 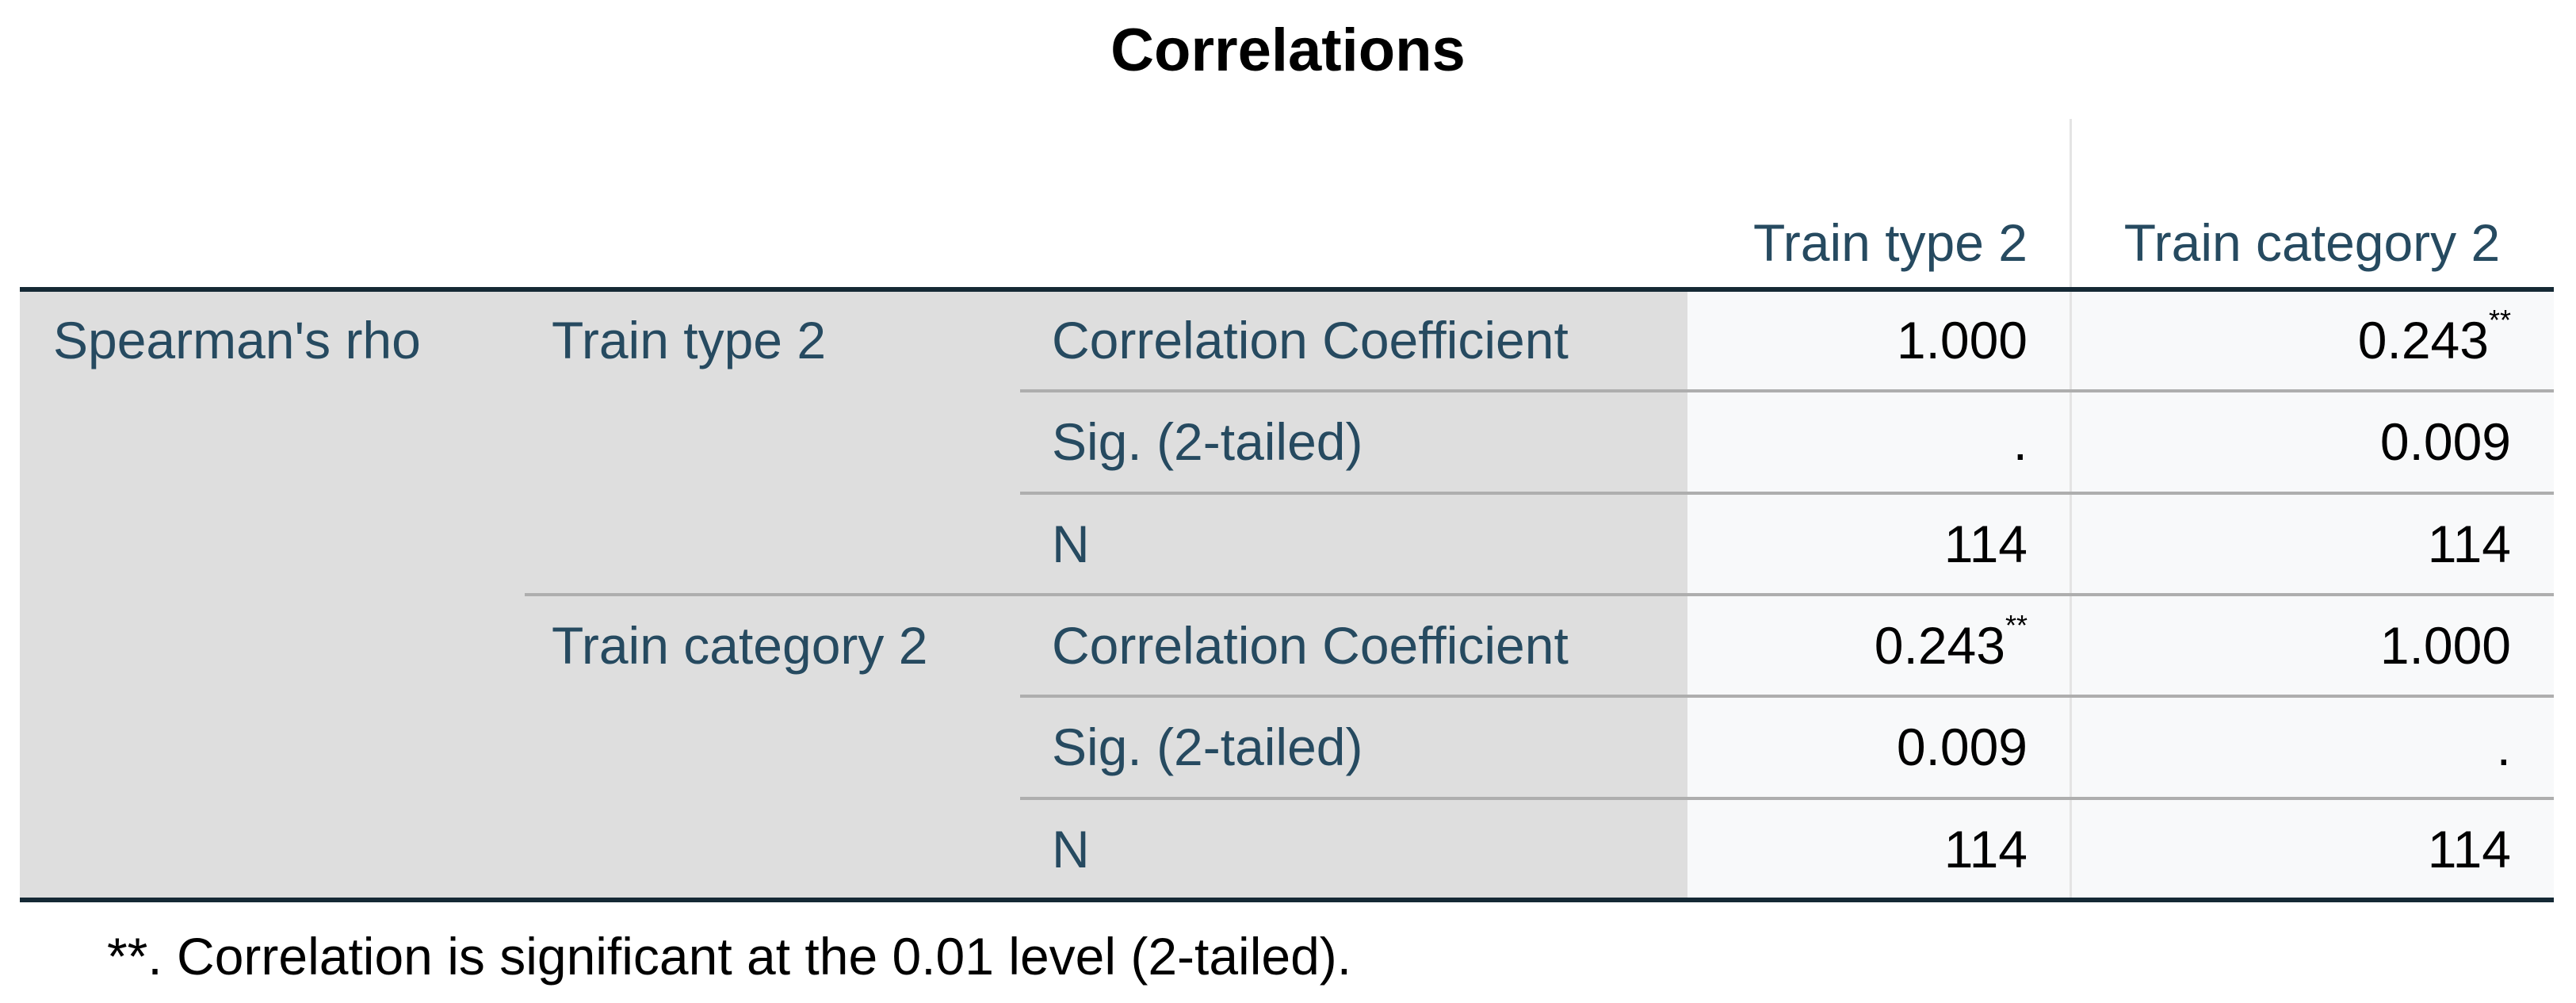 What do you see at coordinates (740, 646) in the screenshot?
I see `row-variable: Train category 2` at bounding box center [740, 646].